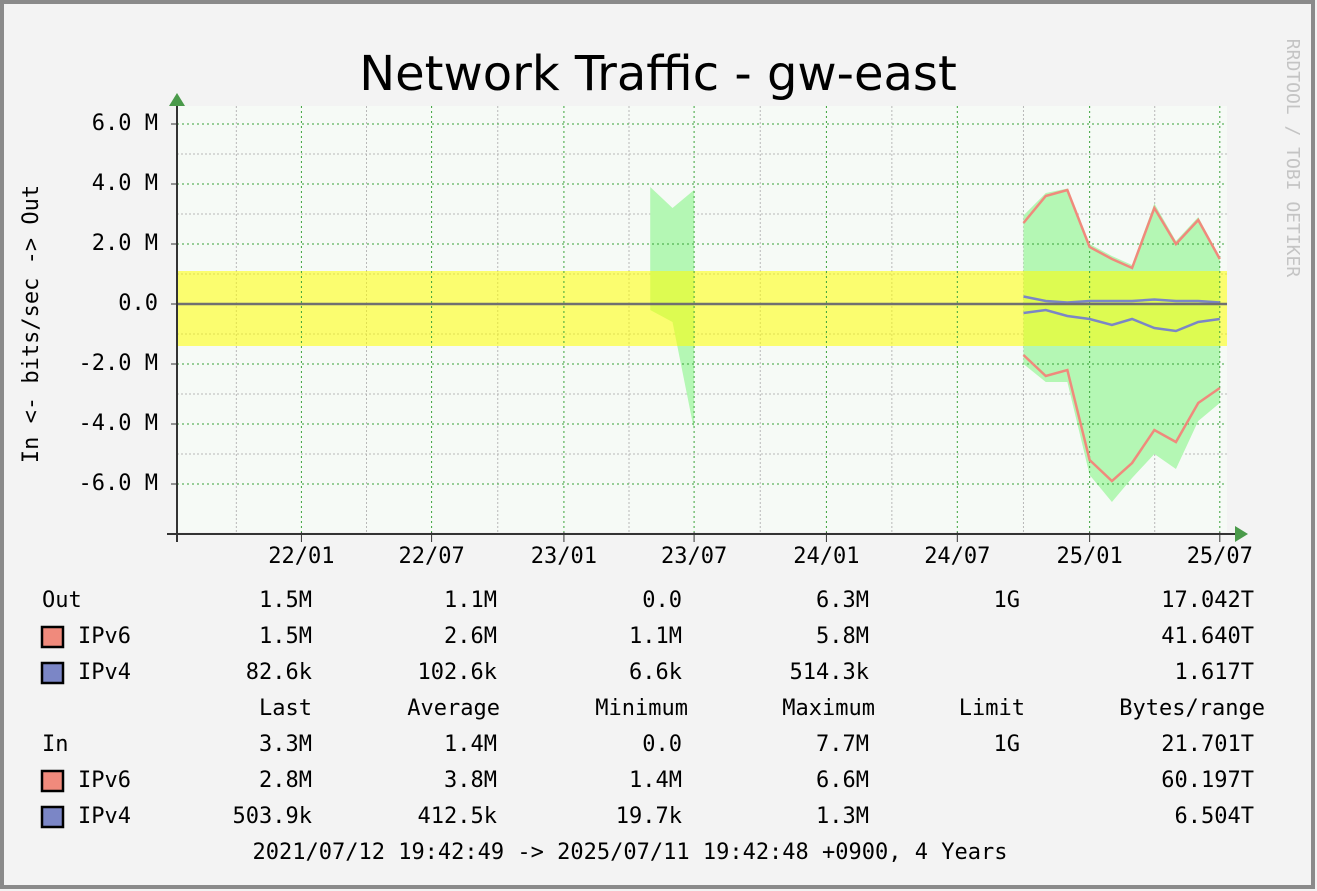 The height and width of the screenshot is (891, 1317). Describe the element at coordinates (457, 816) in the screenshot. I see `table-cell: 412.5k` at that location.